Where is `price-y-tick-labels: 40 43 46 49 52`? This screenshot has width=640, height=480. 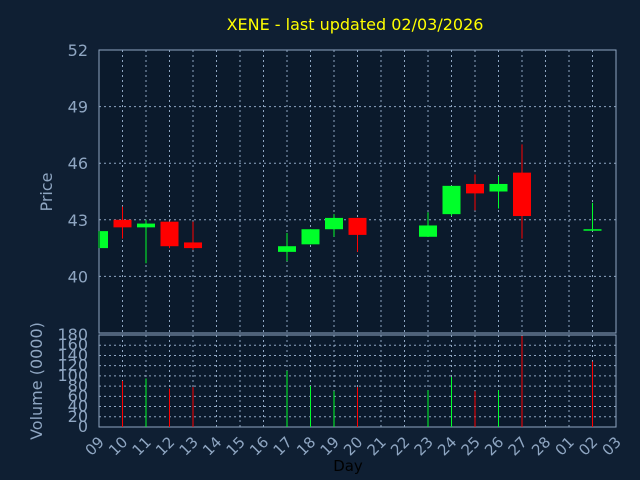 price-y-tick-labels: 40 43 46 49 52 is located at coordinates (78, 163).